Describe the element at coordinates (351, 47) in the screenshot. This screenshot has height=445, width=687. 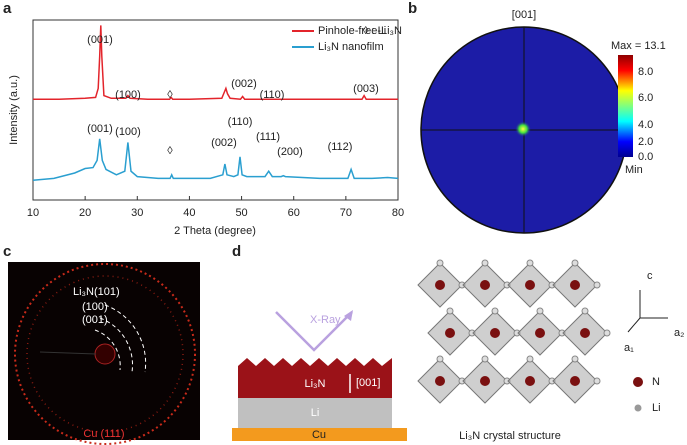
I see `legend-label: Li₃N nanofilm` at that location.